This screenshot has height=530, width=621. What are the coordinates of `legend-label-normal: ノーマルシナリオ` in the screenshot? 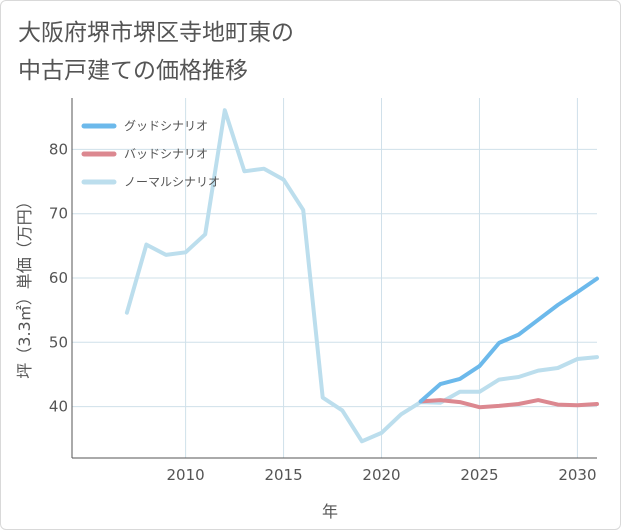 It's located at (172, 182).